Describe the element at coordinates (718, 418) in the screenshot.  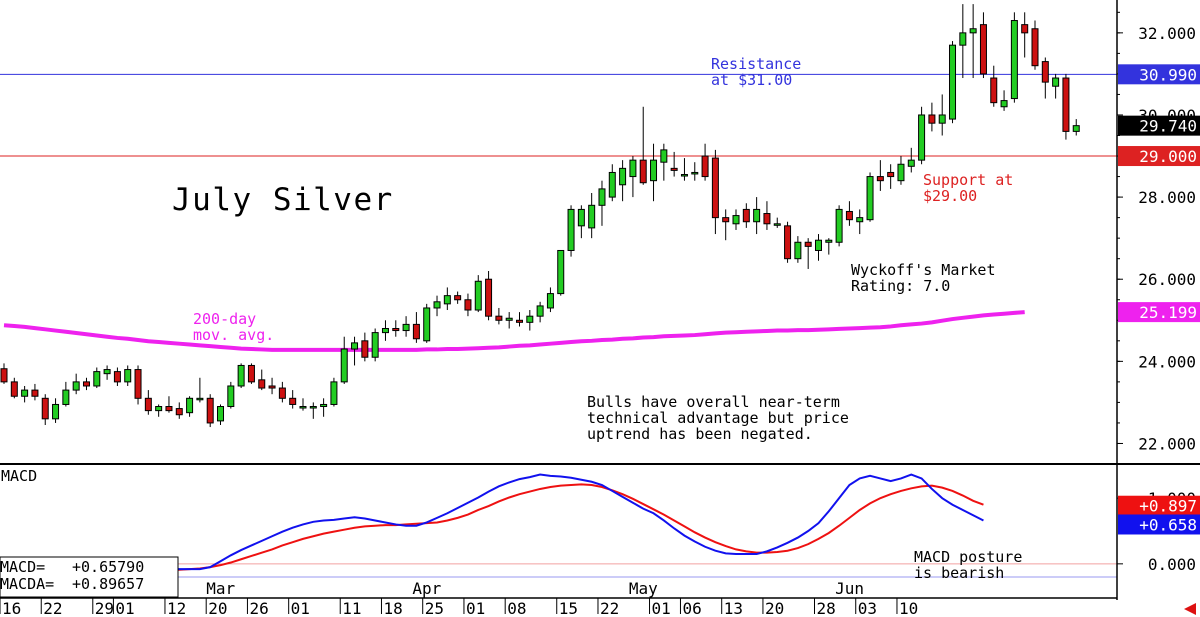
I see `comment-line2: technical advantage but price` at that location.